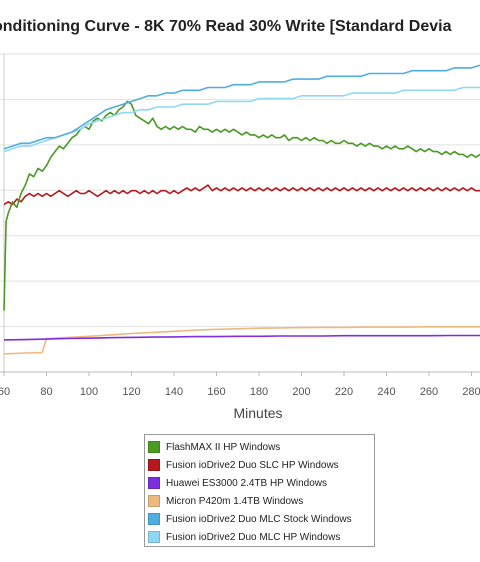  I want to click on legend-label: FlashMAX II HP Windows, so click(223, 447).